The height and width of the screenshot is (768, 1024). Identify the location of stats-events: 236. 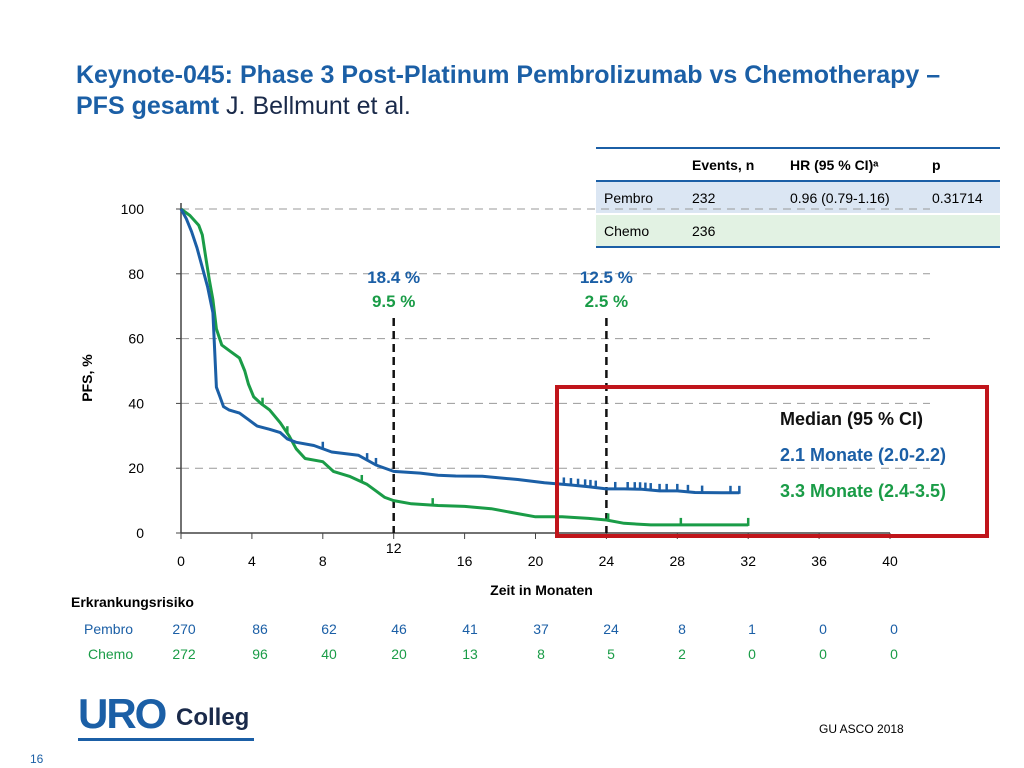
(733, 231).